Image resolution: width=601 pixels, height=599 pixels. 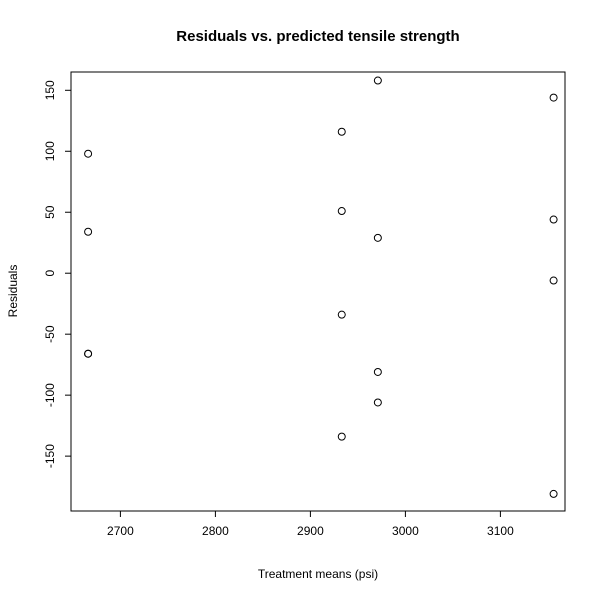 What do you see at coordinates (50, 151) in the screenshot?
I see `y-tick-label-5: 100` at bounding box center [50, 151].